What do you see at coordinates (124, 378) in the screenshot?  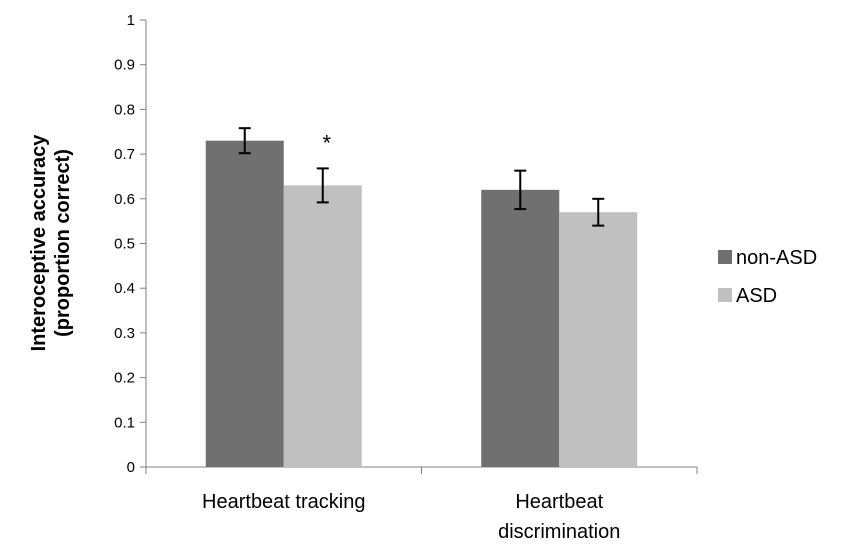 I see `y-tick-label: 0.2` at bounding box center [124, 378].